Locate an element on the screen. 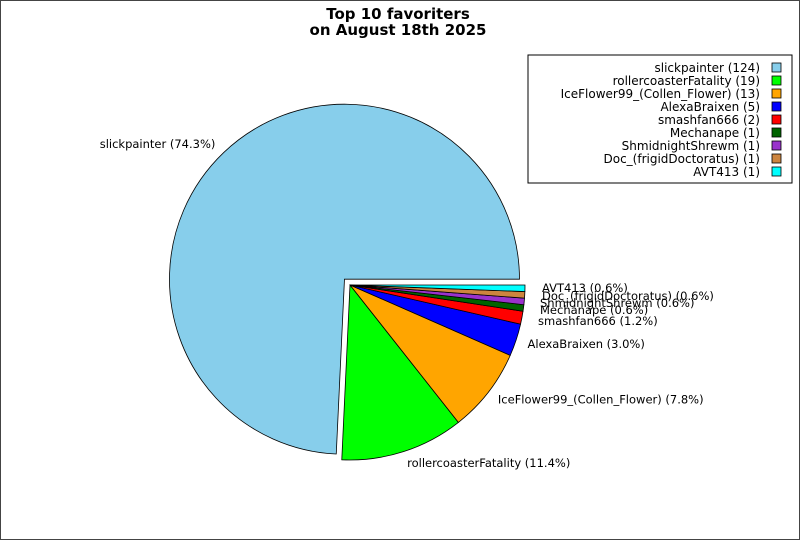 Image resolution: width=800 pixels, height=540 pixels. chart-subtitle: on August 18th 2025 is located at coordinates (398, 30).